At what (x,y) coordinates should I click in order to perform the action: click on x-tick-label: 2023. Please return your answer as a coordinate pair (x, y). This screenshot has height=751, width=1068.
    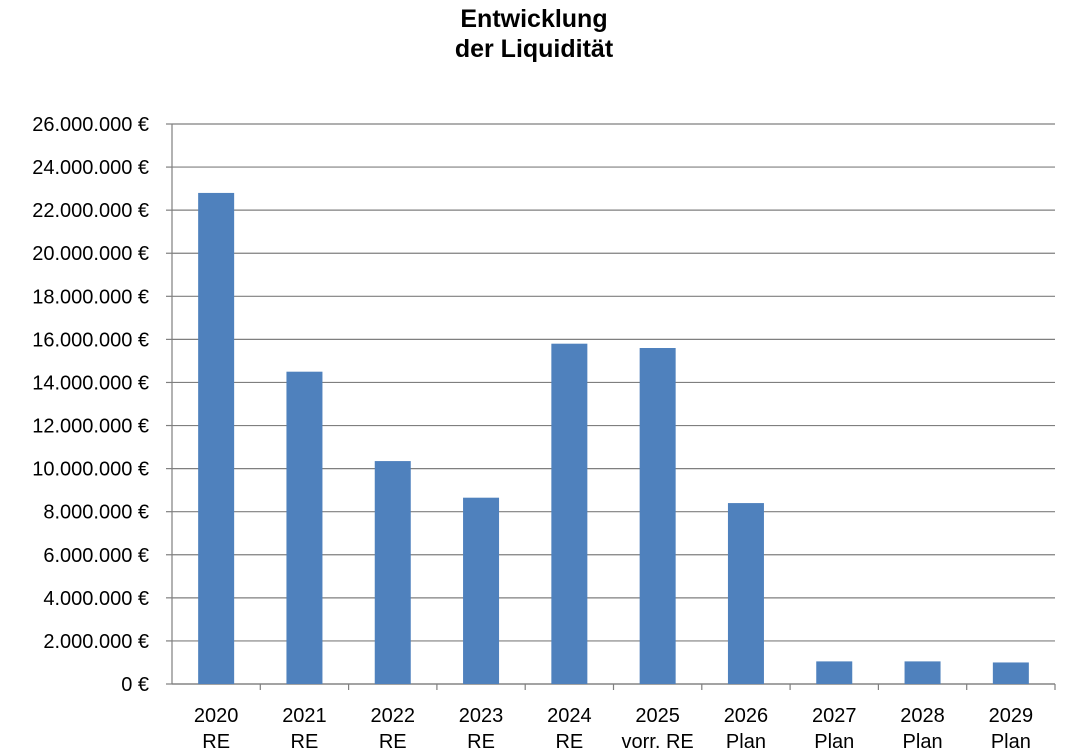
    Looking at the image, I should click on (481, 716).